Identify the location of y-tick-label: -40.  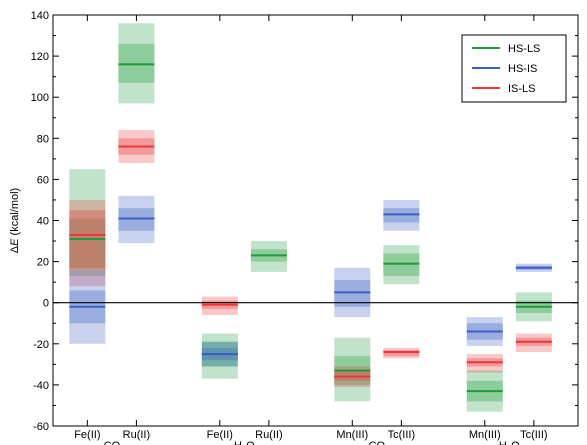
(41, 386).